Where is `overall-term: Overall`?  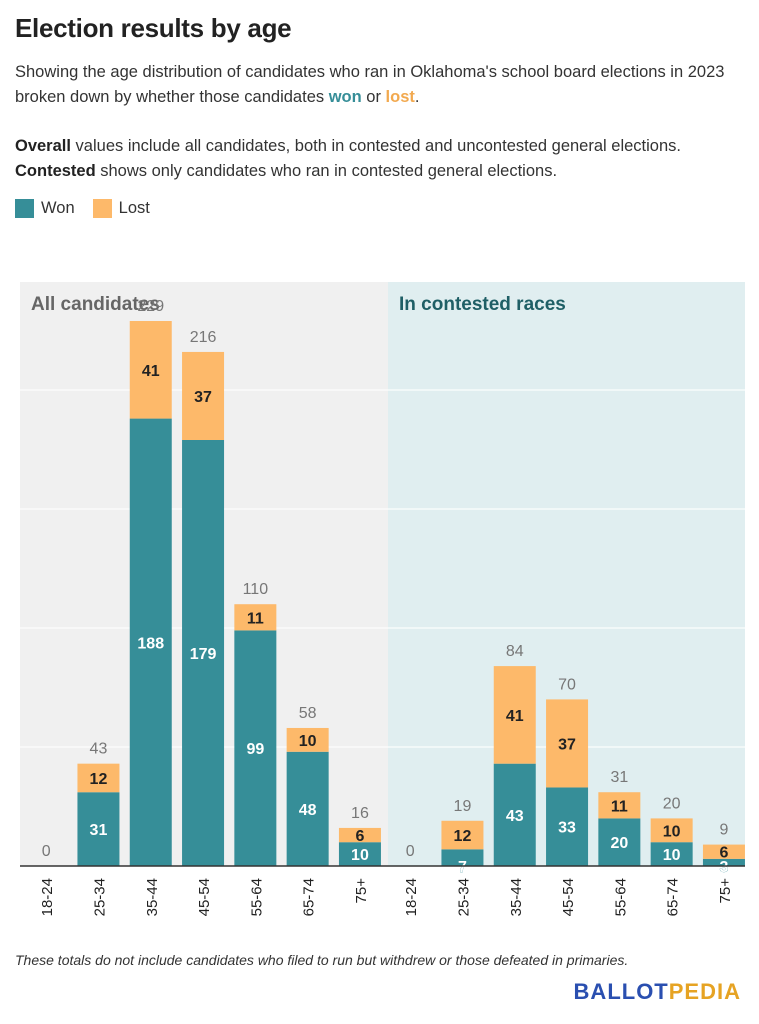
overall-term: Overall is located at coordinates (43, 146).